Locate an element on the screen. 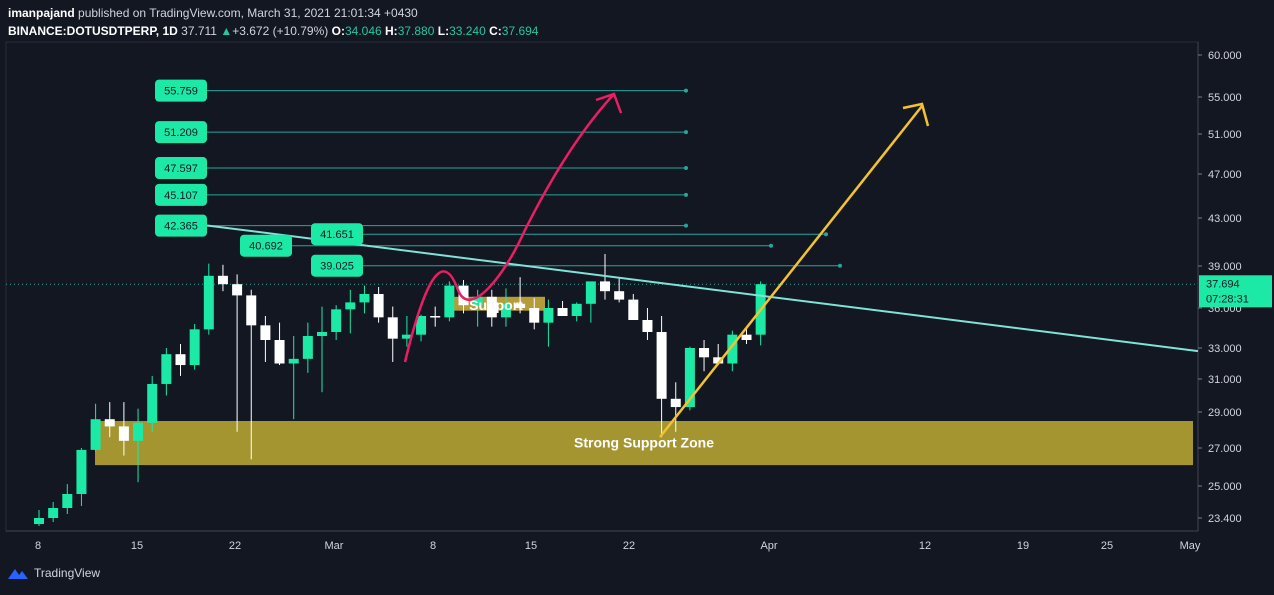 Image resolution: width=1274 pixels, height=595 pixels. symbol-name: BINANCE:DOTUSDTPERP, 1D is located at coordinates (93, 31).